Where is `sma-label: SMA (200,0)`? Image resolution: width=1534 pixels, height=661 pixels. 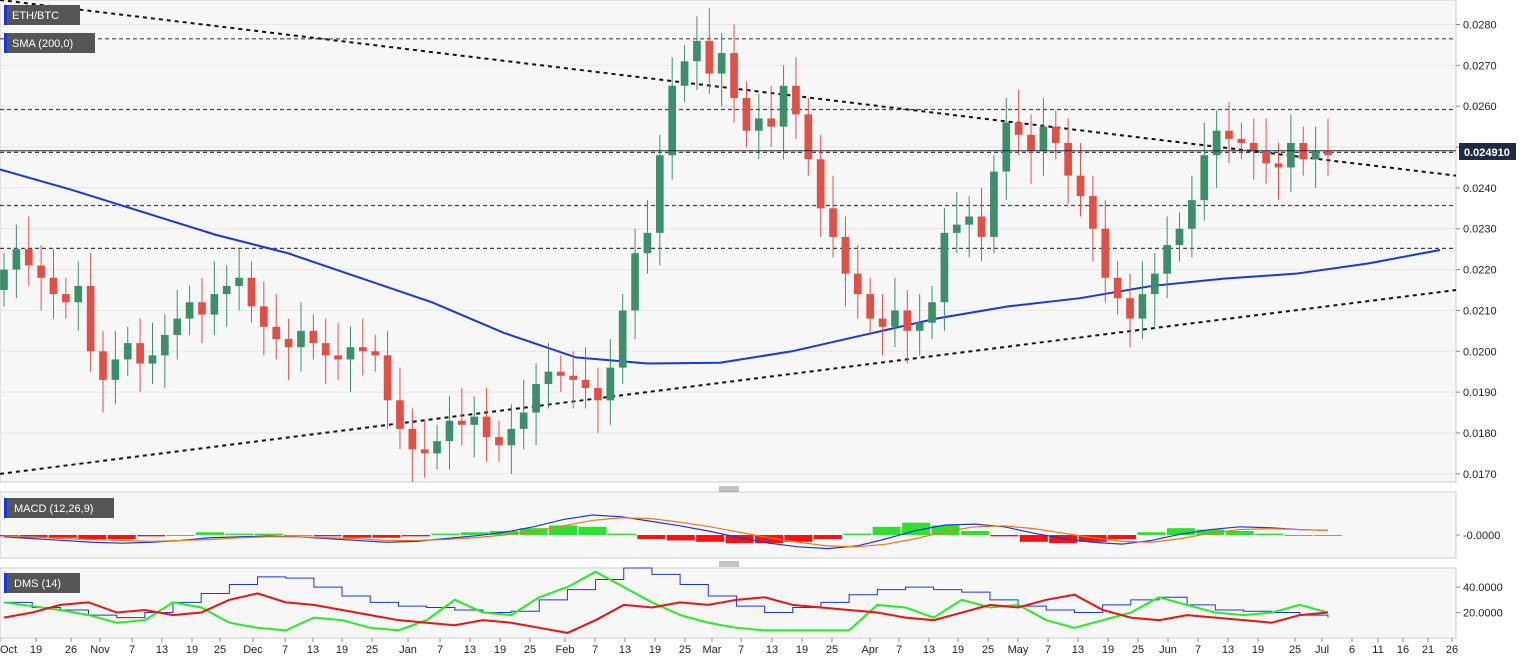 sma-label: SMA (200,0) is located at coordinates (42, 44).